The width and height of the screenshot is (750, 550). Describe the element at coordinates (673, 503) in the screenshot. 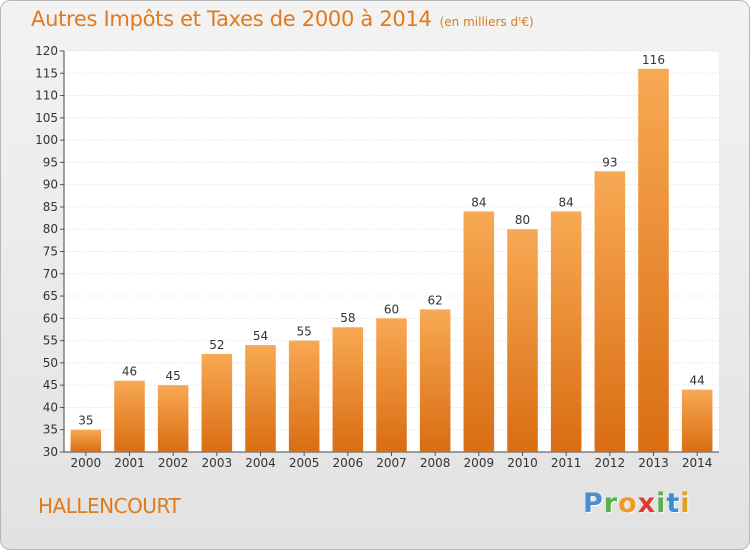

I see `logo-letter: t` at that location.